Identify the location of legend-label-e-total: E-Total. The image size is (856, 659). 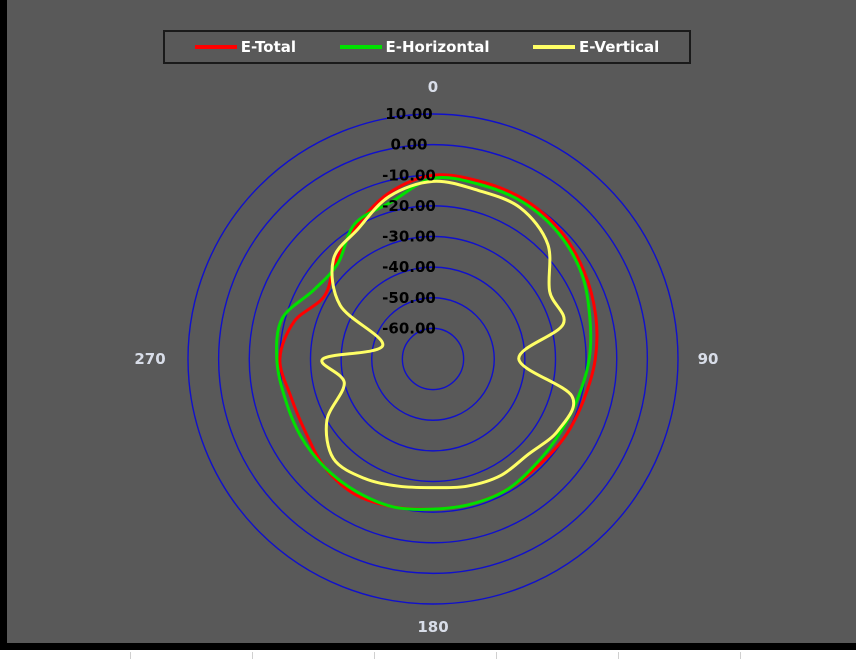
(268, 47).